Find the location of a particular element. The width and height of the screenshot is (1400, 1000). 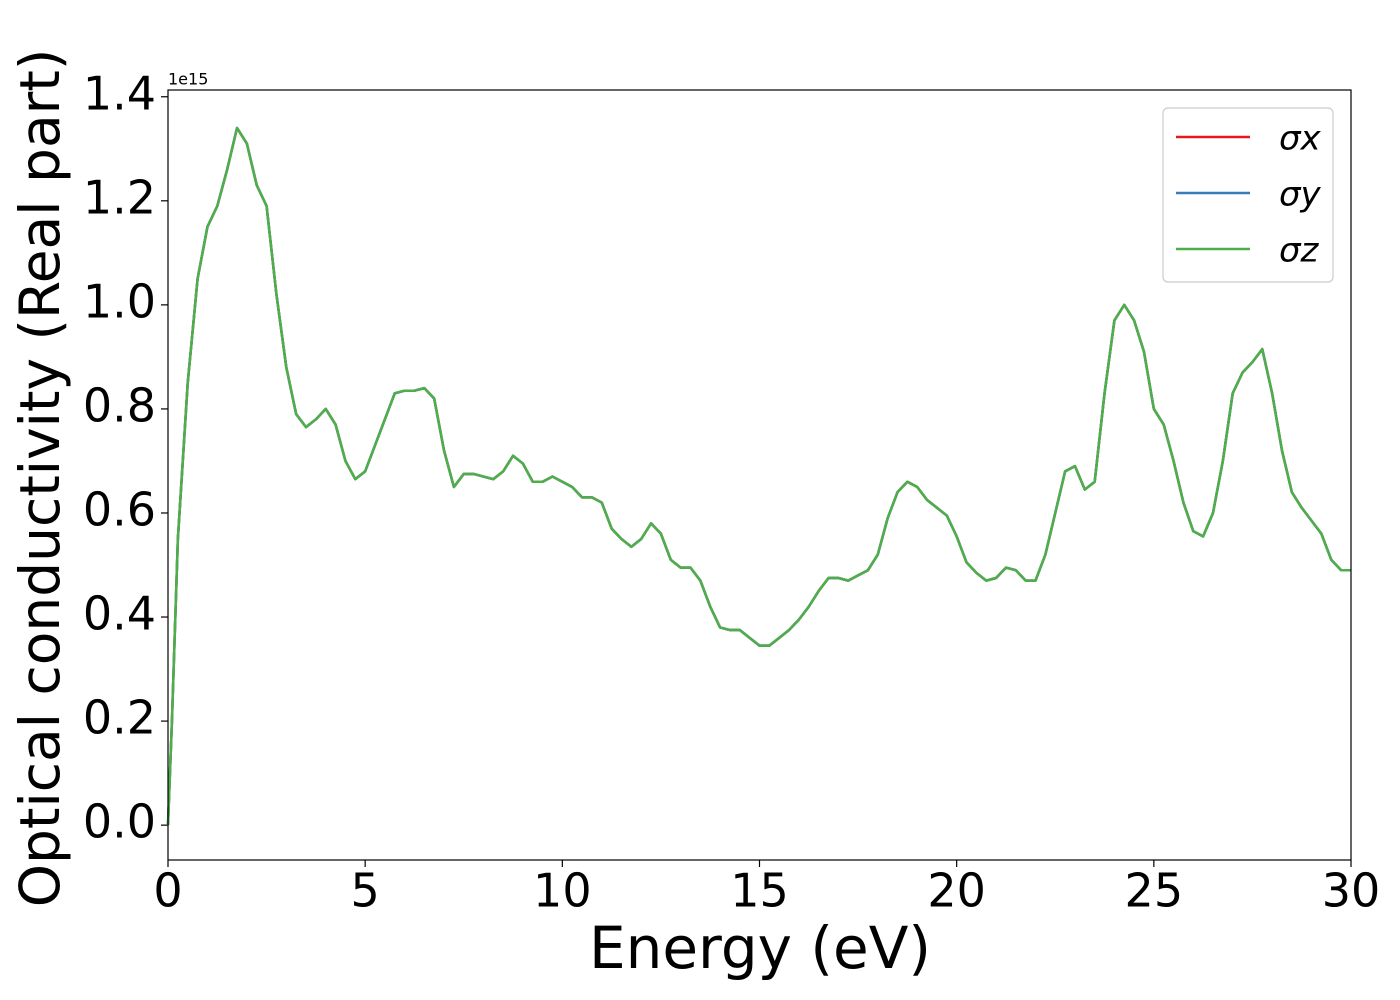

y-tick-label: 1.4 is located at coordinates (119, 93).